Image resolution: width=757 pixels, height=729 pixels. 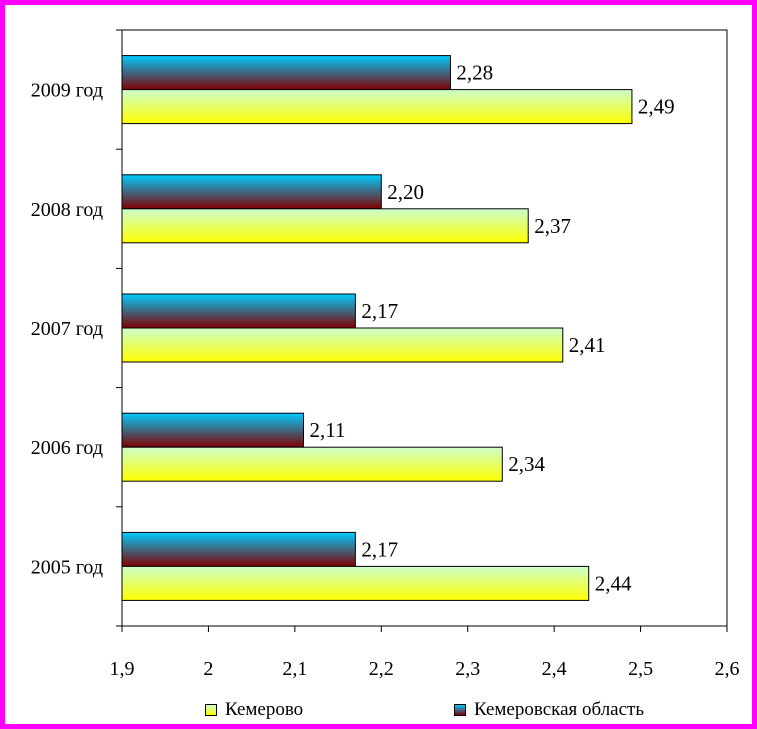 I want to click on data-label-kemerovo-oblast-2007: 2,17, so click(x=379, y=311).